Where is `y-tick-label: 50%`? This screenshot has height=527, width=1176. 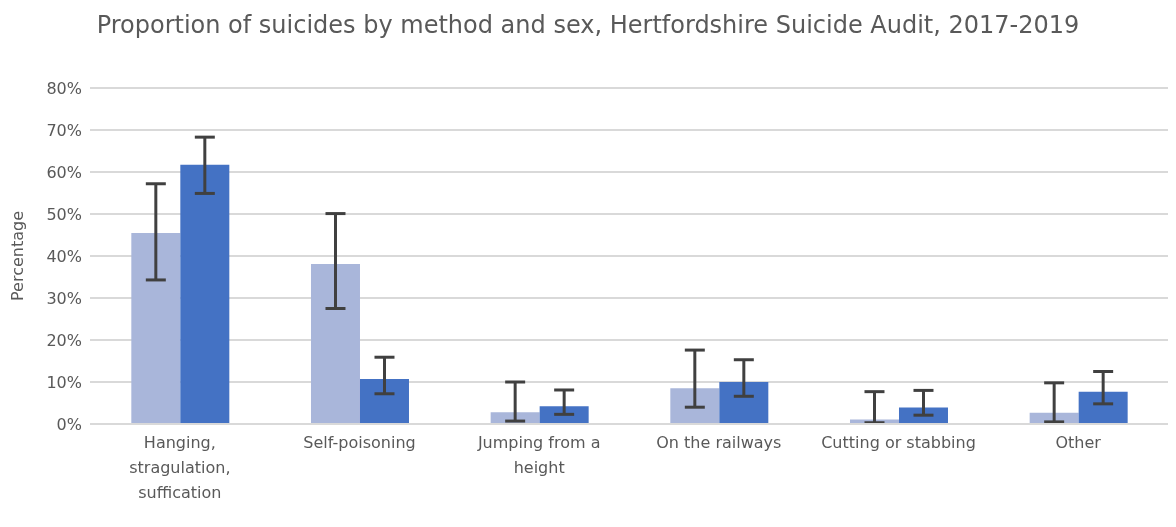 y-tick-label: 50% is located at coordinates (64, 214).